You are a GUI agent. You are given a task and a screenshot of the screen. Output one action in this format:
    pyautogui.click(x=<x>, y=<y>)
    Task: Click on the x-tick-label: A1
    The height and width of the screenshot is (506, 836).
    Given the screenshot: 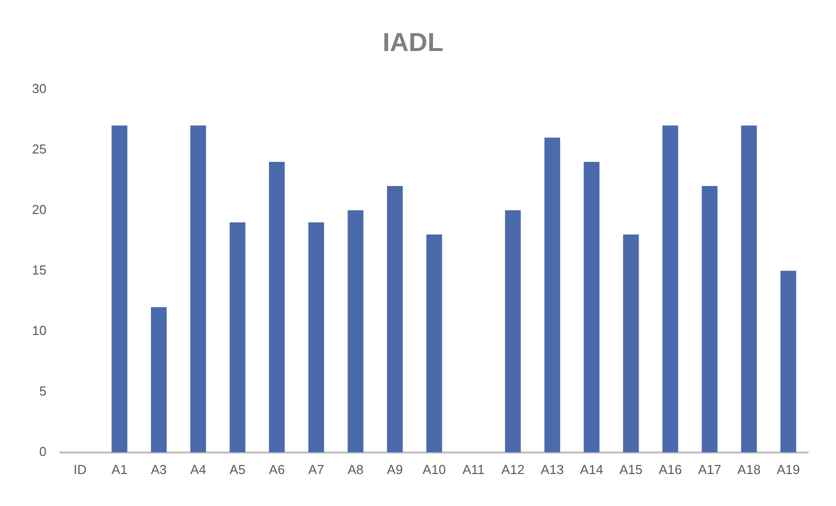 What is the action you would take?
    pyautogui.click(x=120, y=469)
    